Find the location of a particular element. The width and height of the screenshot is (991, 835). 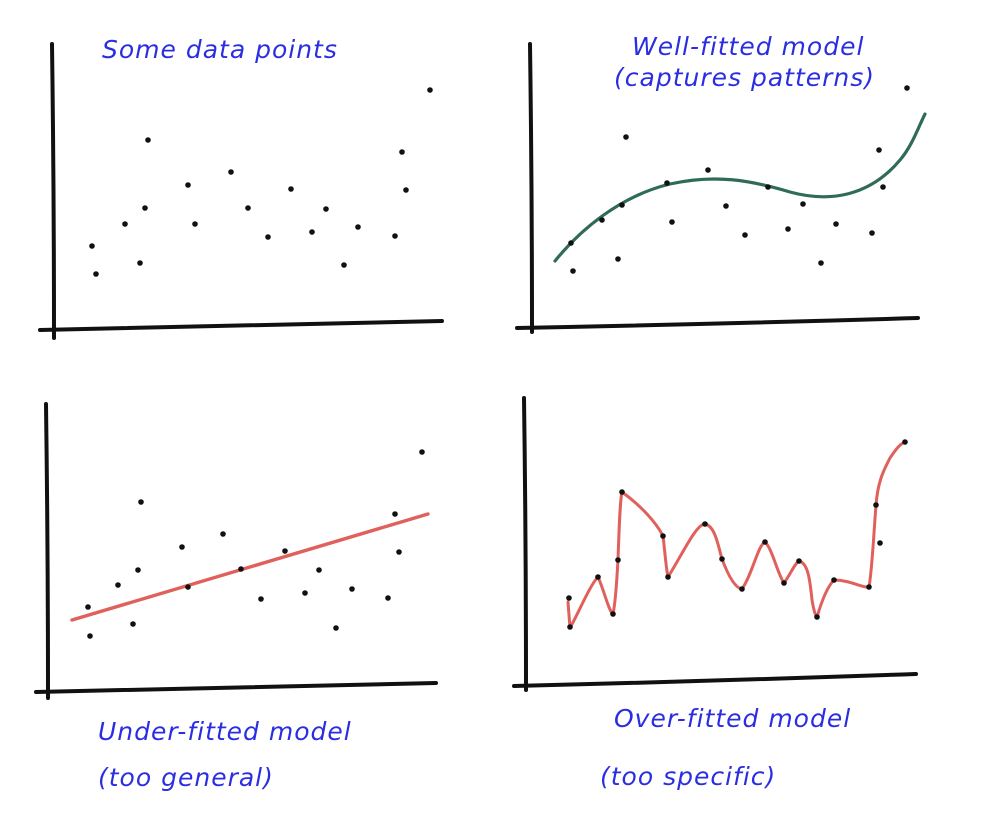

over-fitted-curve is located at coordinates (736, 535).